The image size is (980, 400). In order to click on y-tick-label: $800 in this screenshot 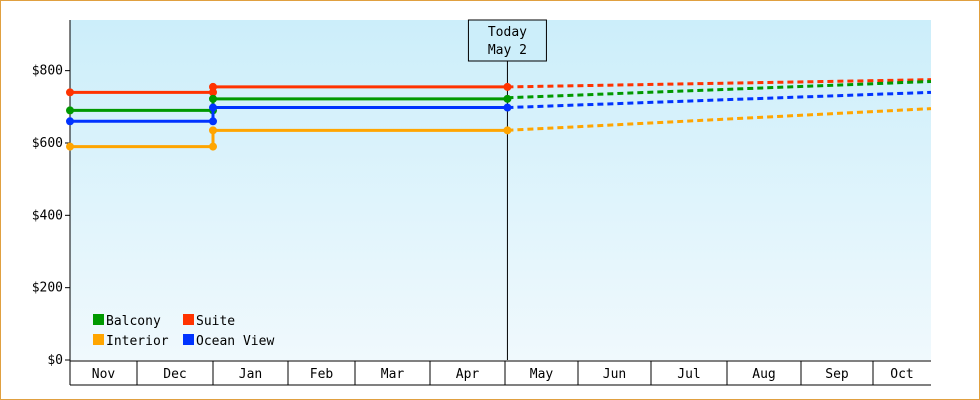, I will do `click(47, 71)`.